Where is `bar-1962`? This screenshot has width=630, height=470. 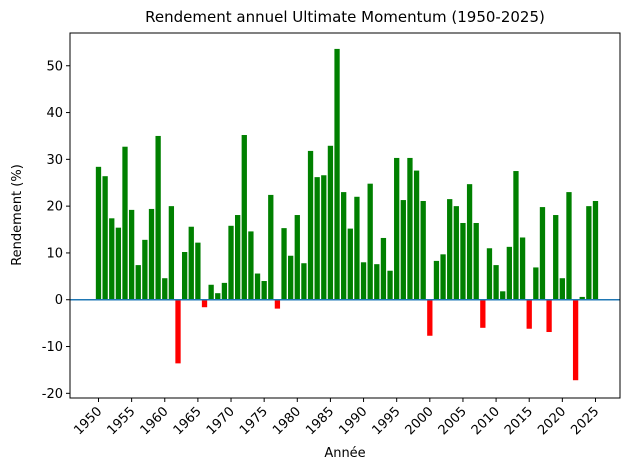
bar-1962 is located at coordinates (178, 331).